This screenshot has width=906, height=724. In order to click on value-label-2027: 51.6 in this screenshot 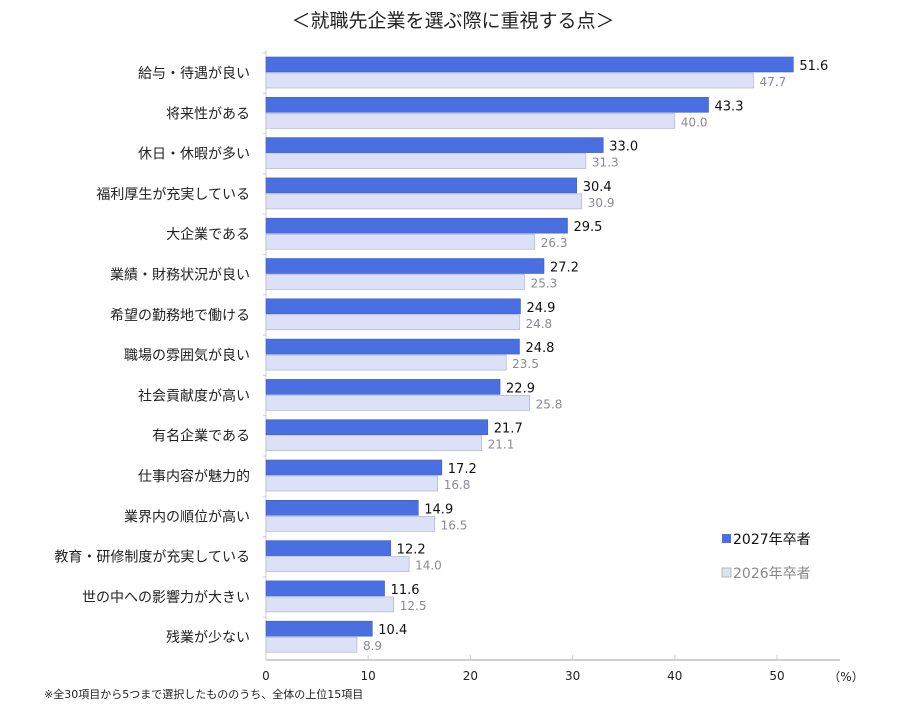, I will do `click(813, 66)`.